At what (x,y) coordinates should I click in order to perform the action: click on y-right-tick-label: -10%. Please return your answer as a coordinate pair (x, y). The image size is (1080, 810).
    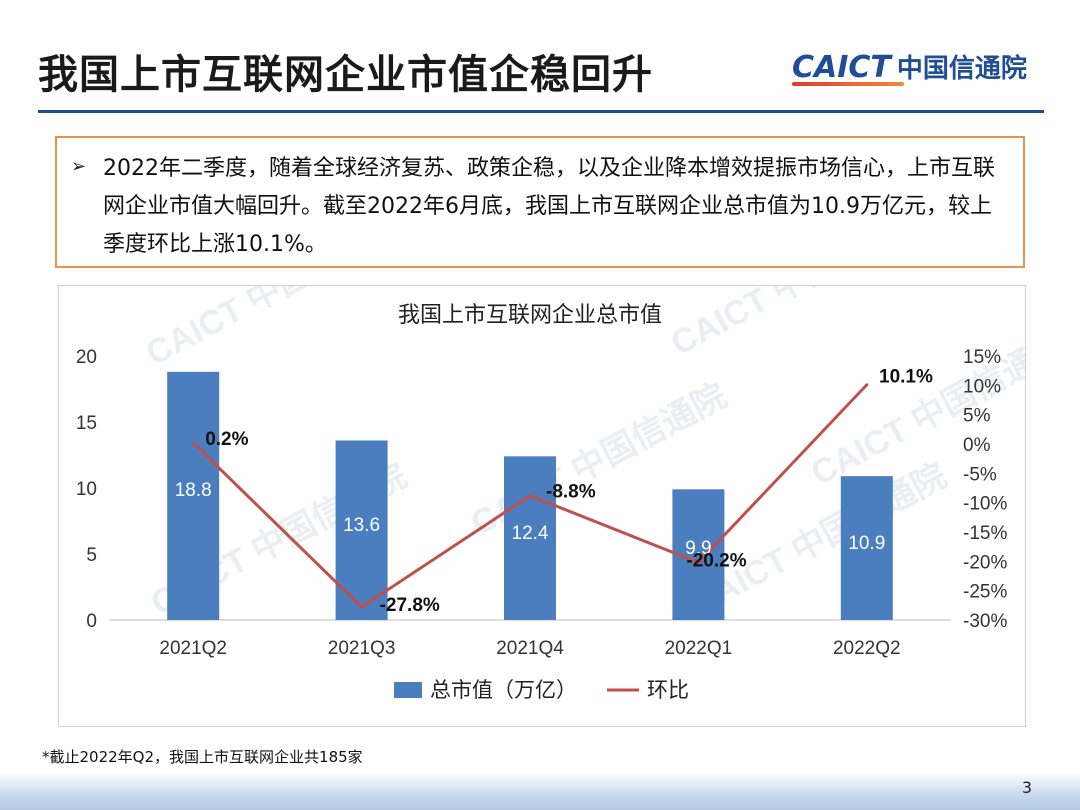
    Looking at the image, I should click on (985, 504).